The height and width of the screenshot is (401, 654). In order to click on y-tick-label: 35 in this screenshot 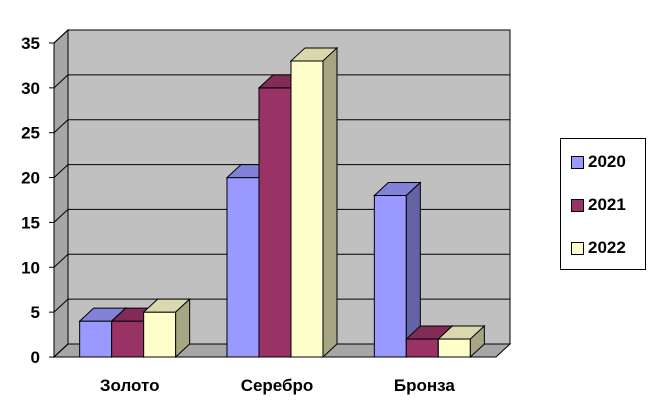, I will do `click(30, 43)`.